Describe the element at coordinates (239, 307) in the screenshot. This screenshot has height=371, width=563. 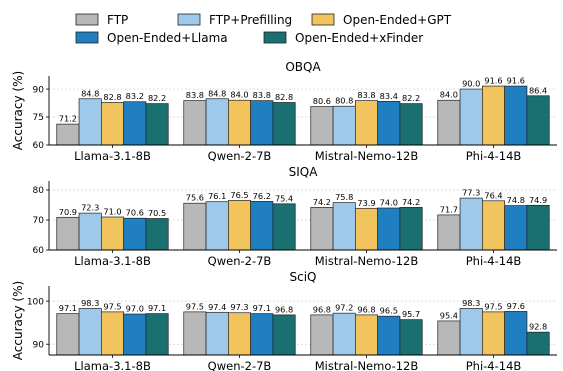
I see `value-label: 97.3` at that location.